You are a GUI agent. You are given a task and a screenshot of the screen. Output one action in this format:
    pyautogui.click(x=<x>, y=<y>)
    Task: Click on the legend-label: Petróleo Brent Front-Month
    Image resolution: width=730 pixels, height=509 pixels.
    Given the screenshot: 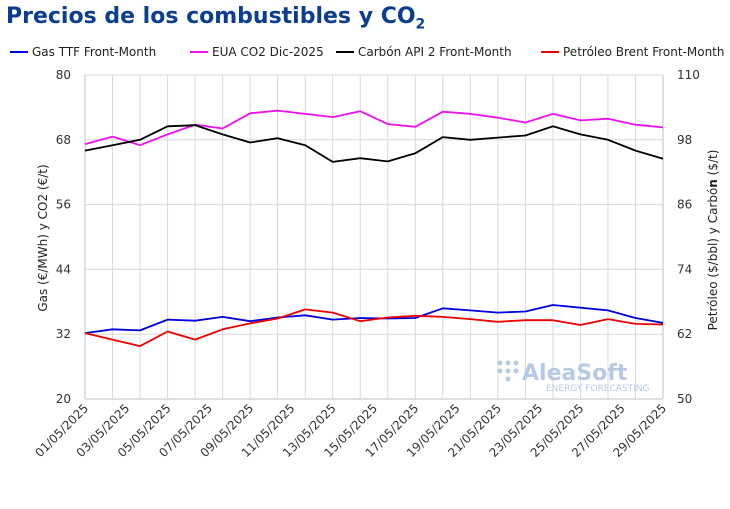 What is the action you would take?
    pyautogui.click(x=643, y=52)
    